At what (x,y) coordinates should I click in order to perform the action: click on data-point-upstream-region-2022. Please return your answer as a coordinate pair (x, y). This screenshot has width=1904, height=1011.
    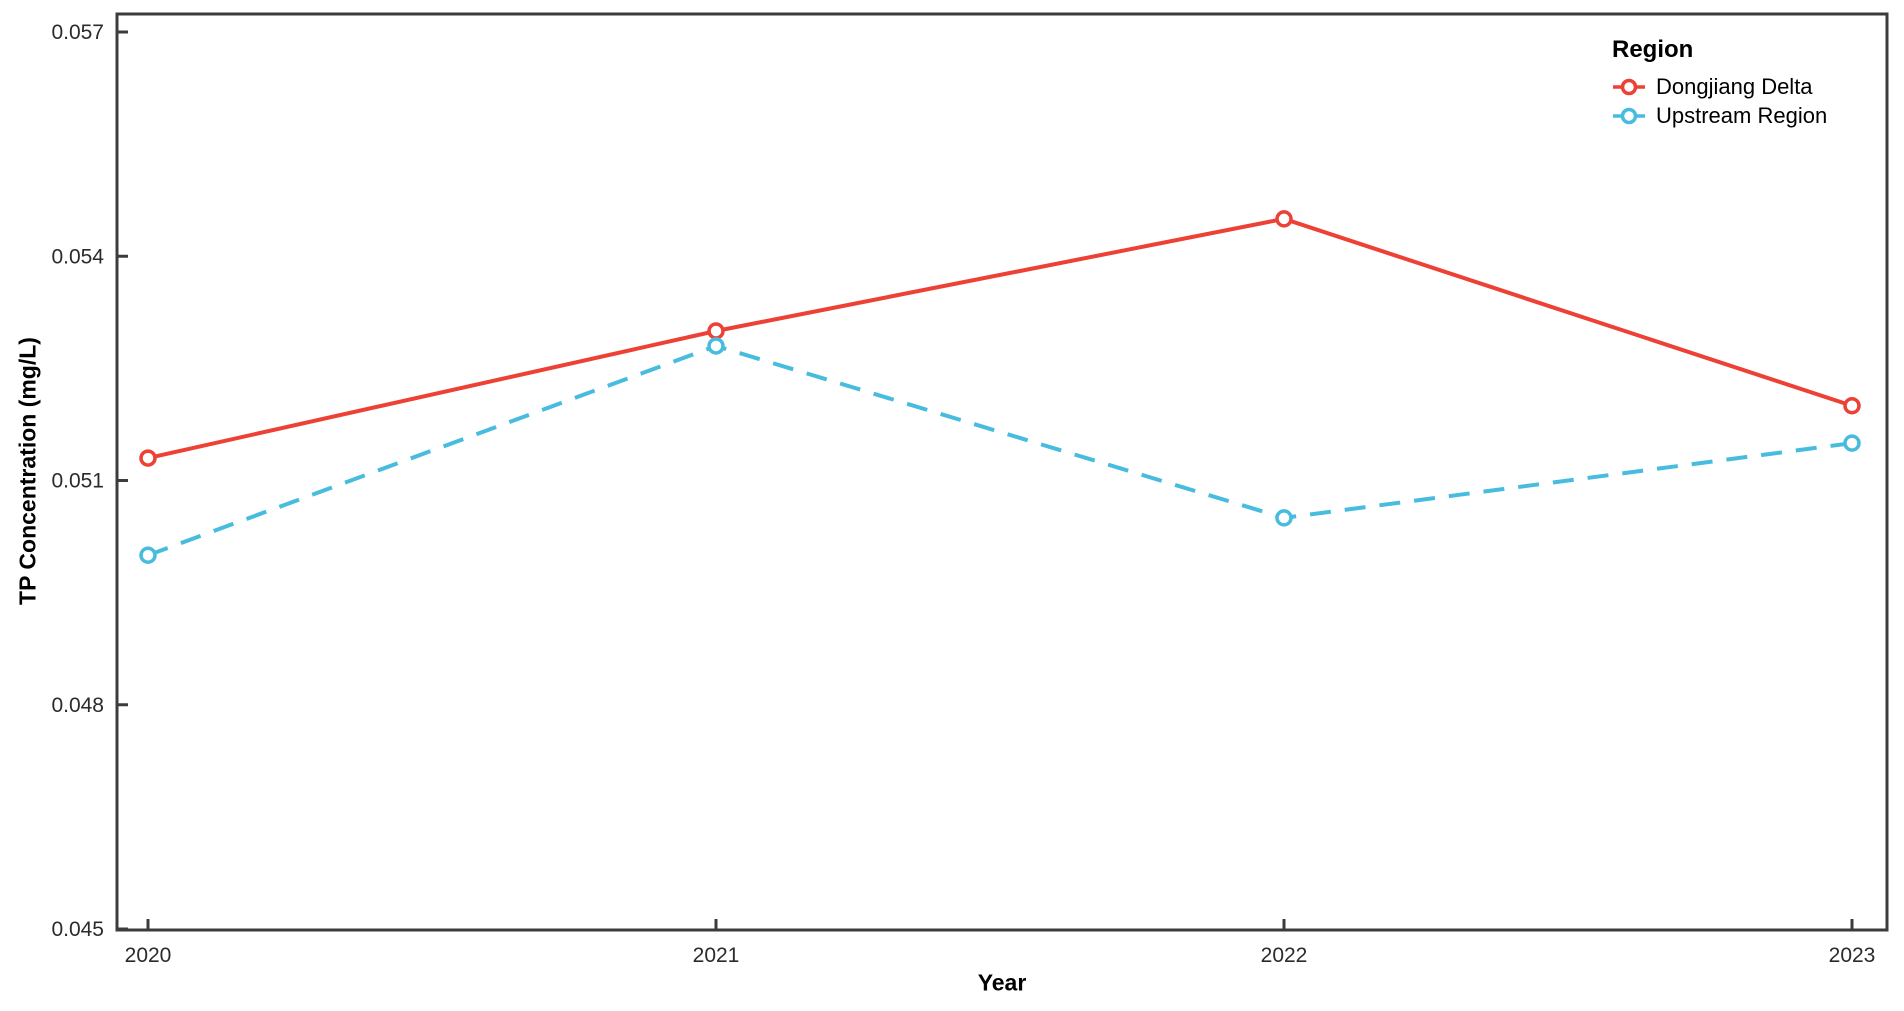
    Looking at the image, I should click on (1284, 518).